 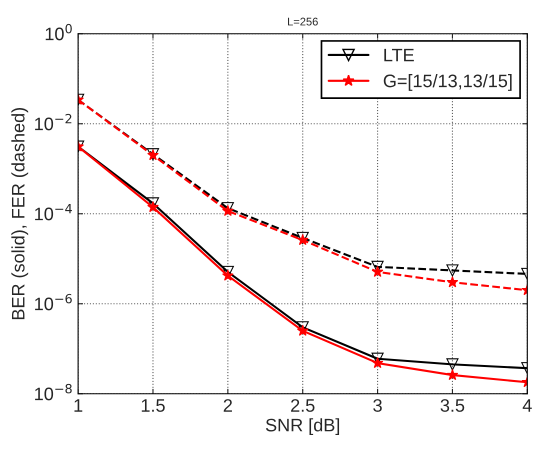 What do you see at coordinates (303, 405) in the screenshot?
I see `x-tick-label: 2.5` at bounding box center [303, 405].